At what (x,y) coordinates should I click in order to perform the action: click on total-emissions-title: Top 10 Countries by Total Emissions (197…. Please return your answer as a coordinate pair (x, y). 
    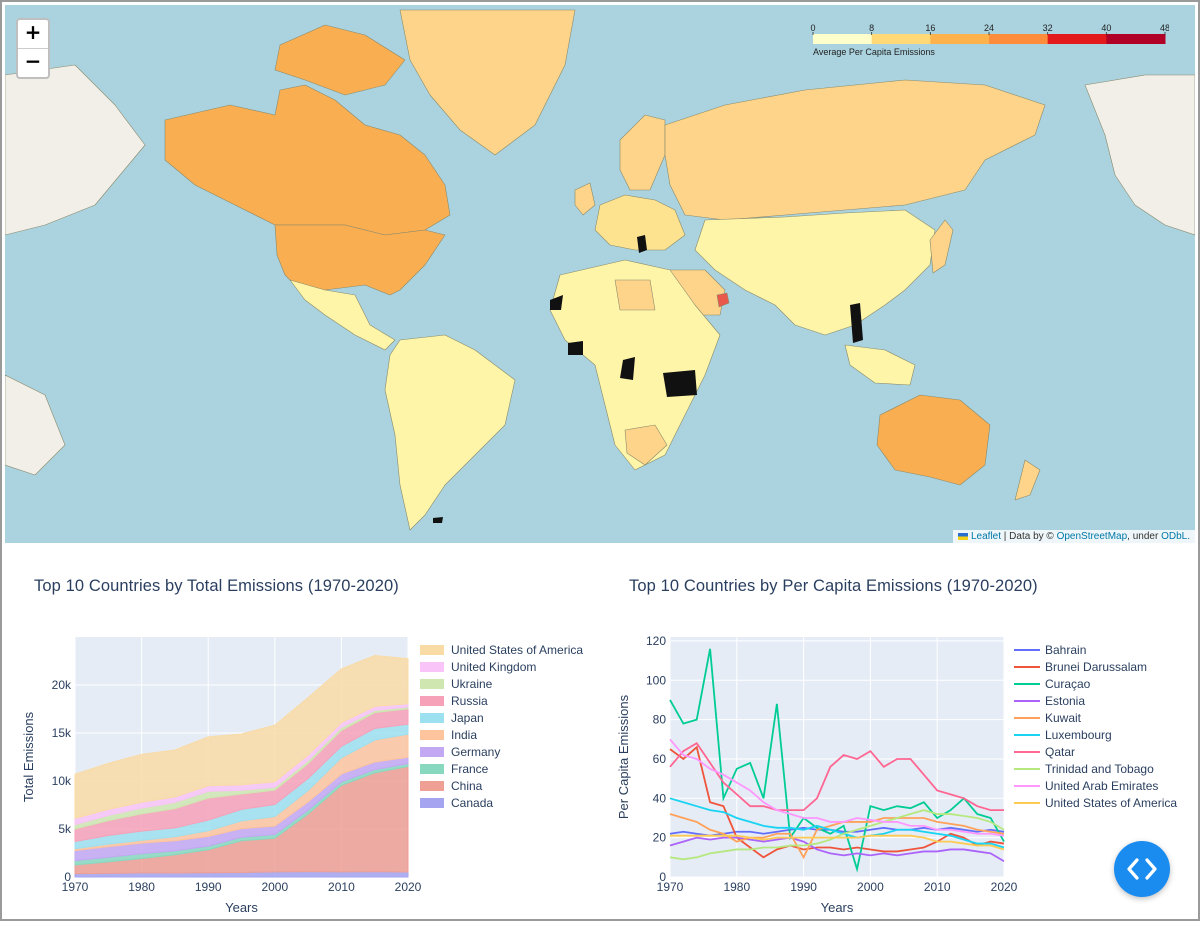
    Looking at the image, I should click on (216, 586).